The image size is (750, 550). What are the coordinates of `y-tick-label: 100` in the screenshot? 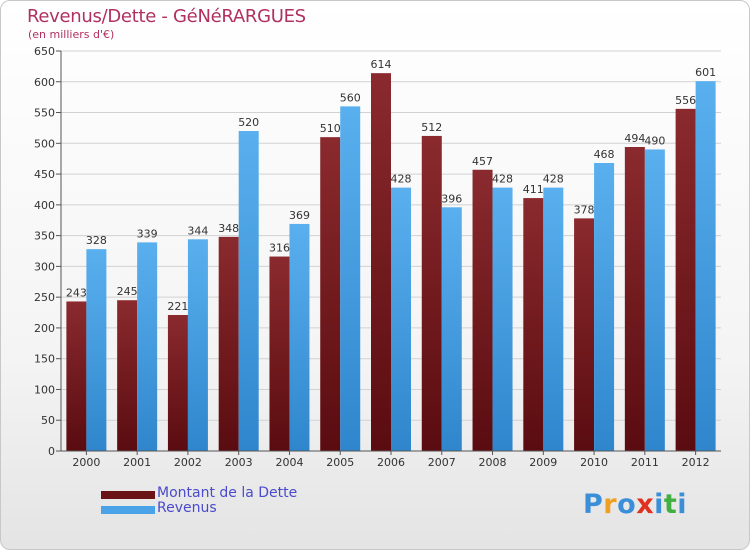 It's located at (44, 389).